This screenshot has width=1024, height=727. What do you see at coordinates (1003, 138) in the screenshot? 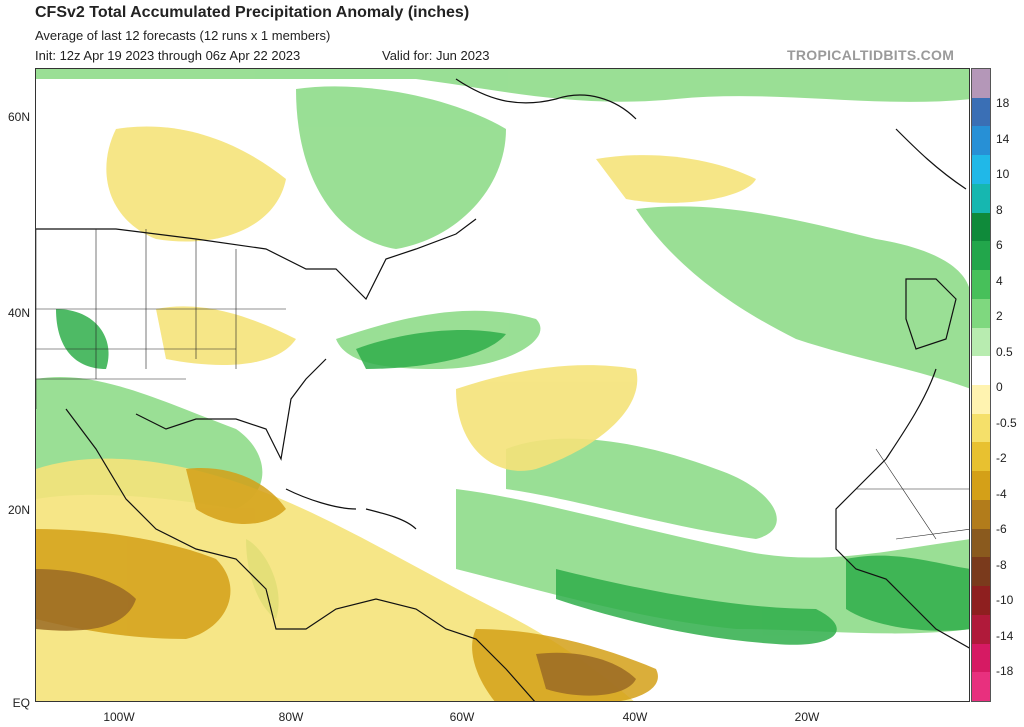
I see `colorbar-label: 14` at bounding box center [1003, 138].